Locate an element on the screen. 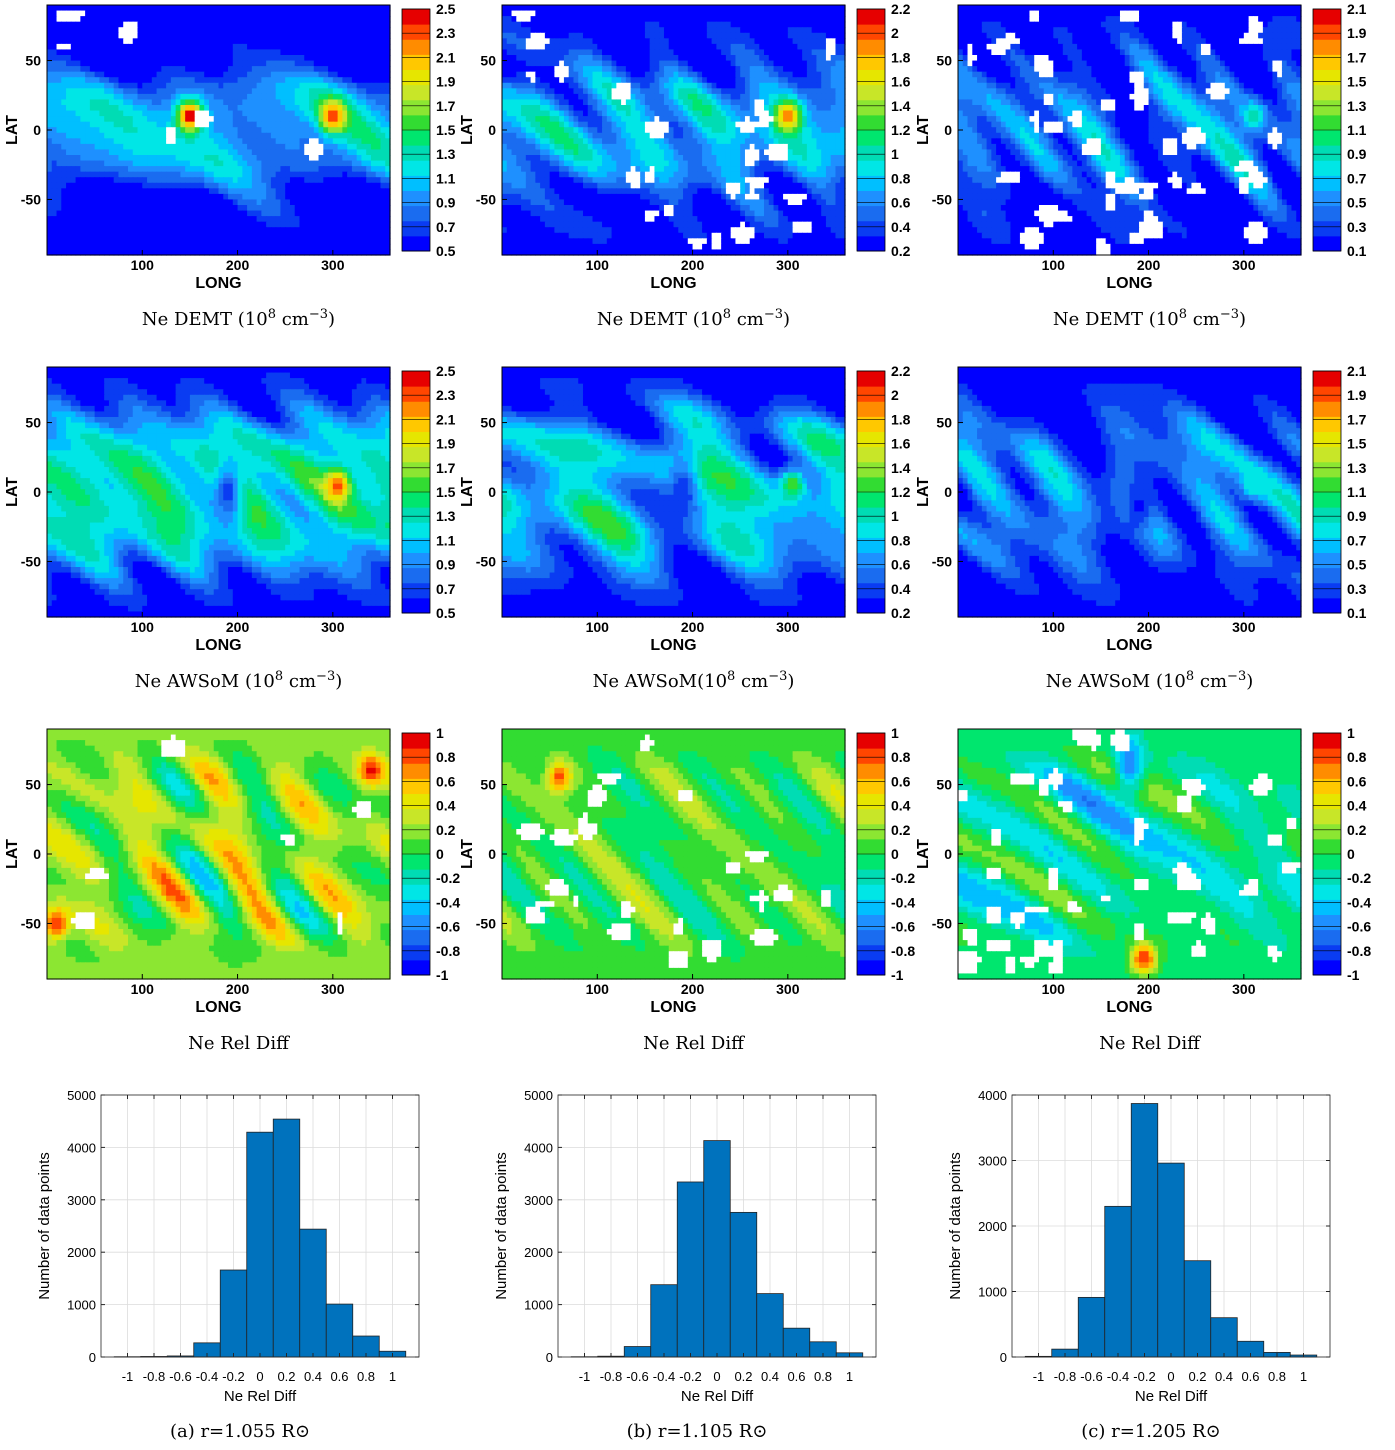 Image resolution: width=1395 pixels, height=1450 pixels. colorbar-tick-label: 2.3 is located at coordinates (446, 33).